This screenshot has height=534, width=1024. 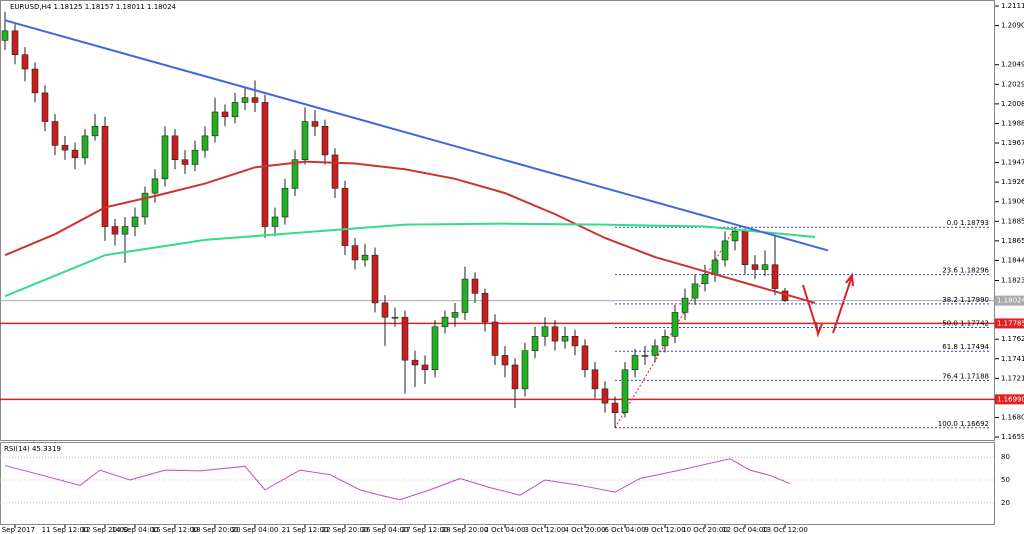 I want to click on x-tick-label: 11 Sep 12:00, so click(x=65, y=530).